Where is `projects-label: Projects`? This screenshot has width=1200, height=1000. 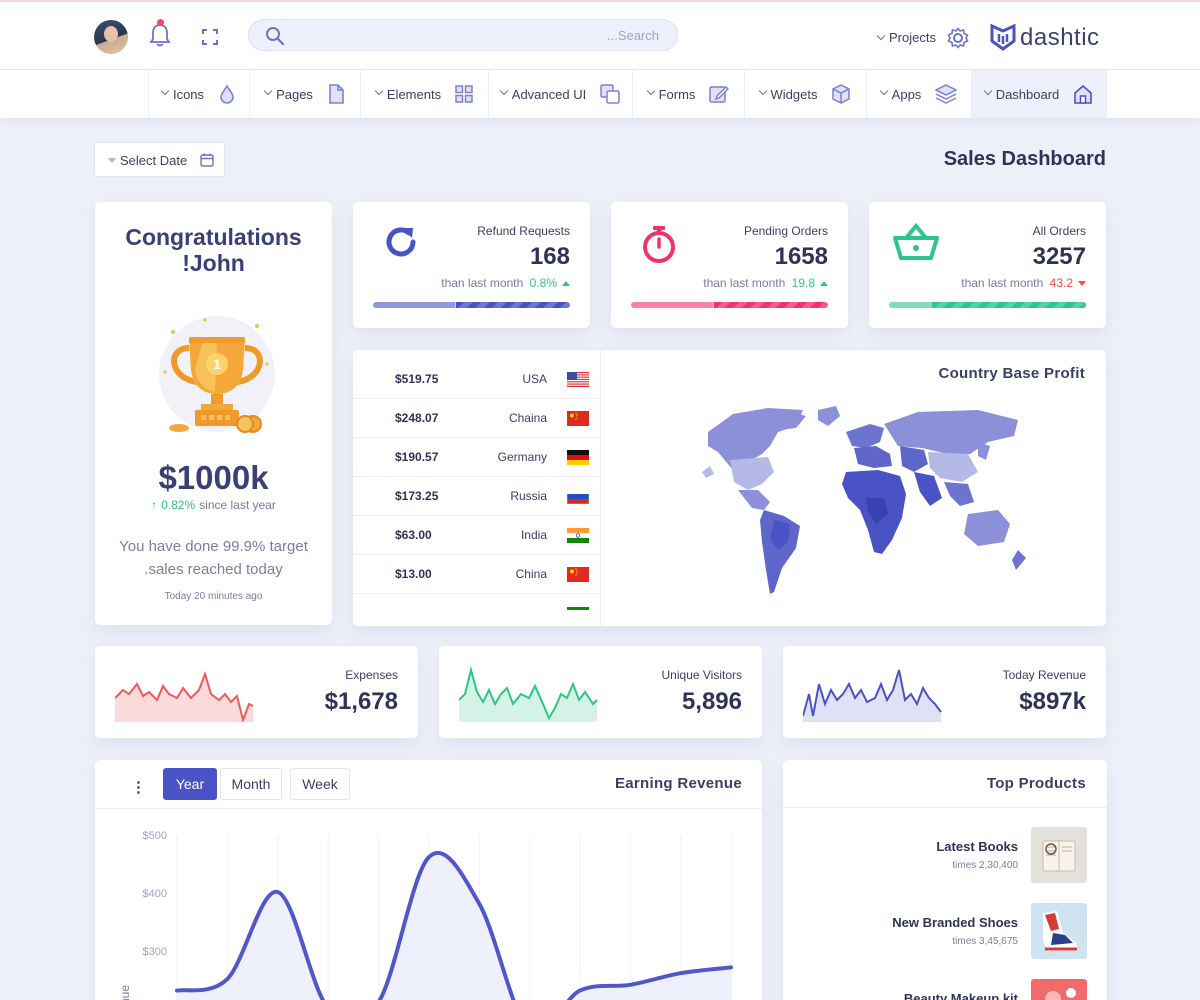 projects-label: Projects is located at coordinates (912, 37).